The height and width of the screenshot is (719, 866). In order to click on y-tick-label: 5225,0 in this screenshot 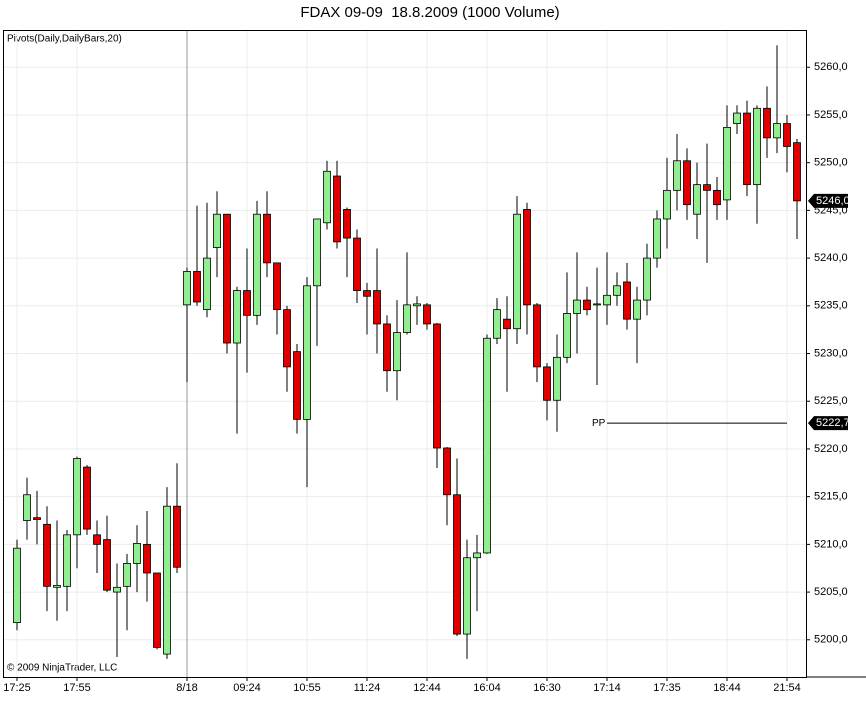, I will do `click(831, 401)`.